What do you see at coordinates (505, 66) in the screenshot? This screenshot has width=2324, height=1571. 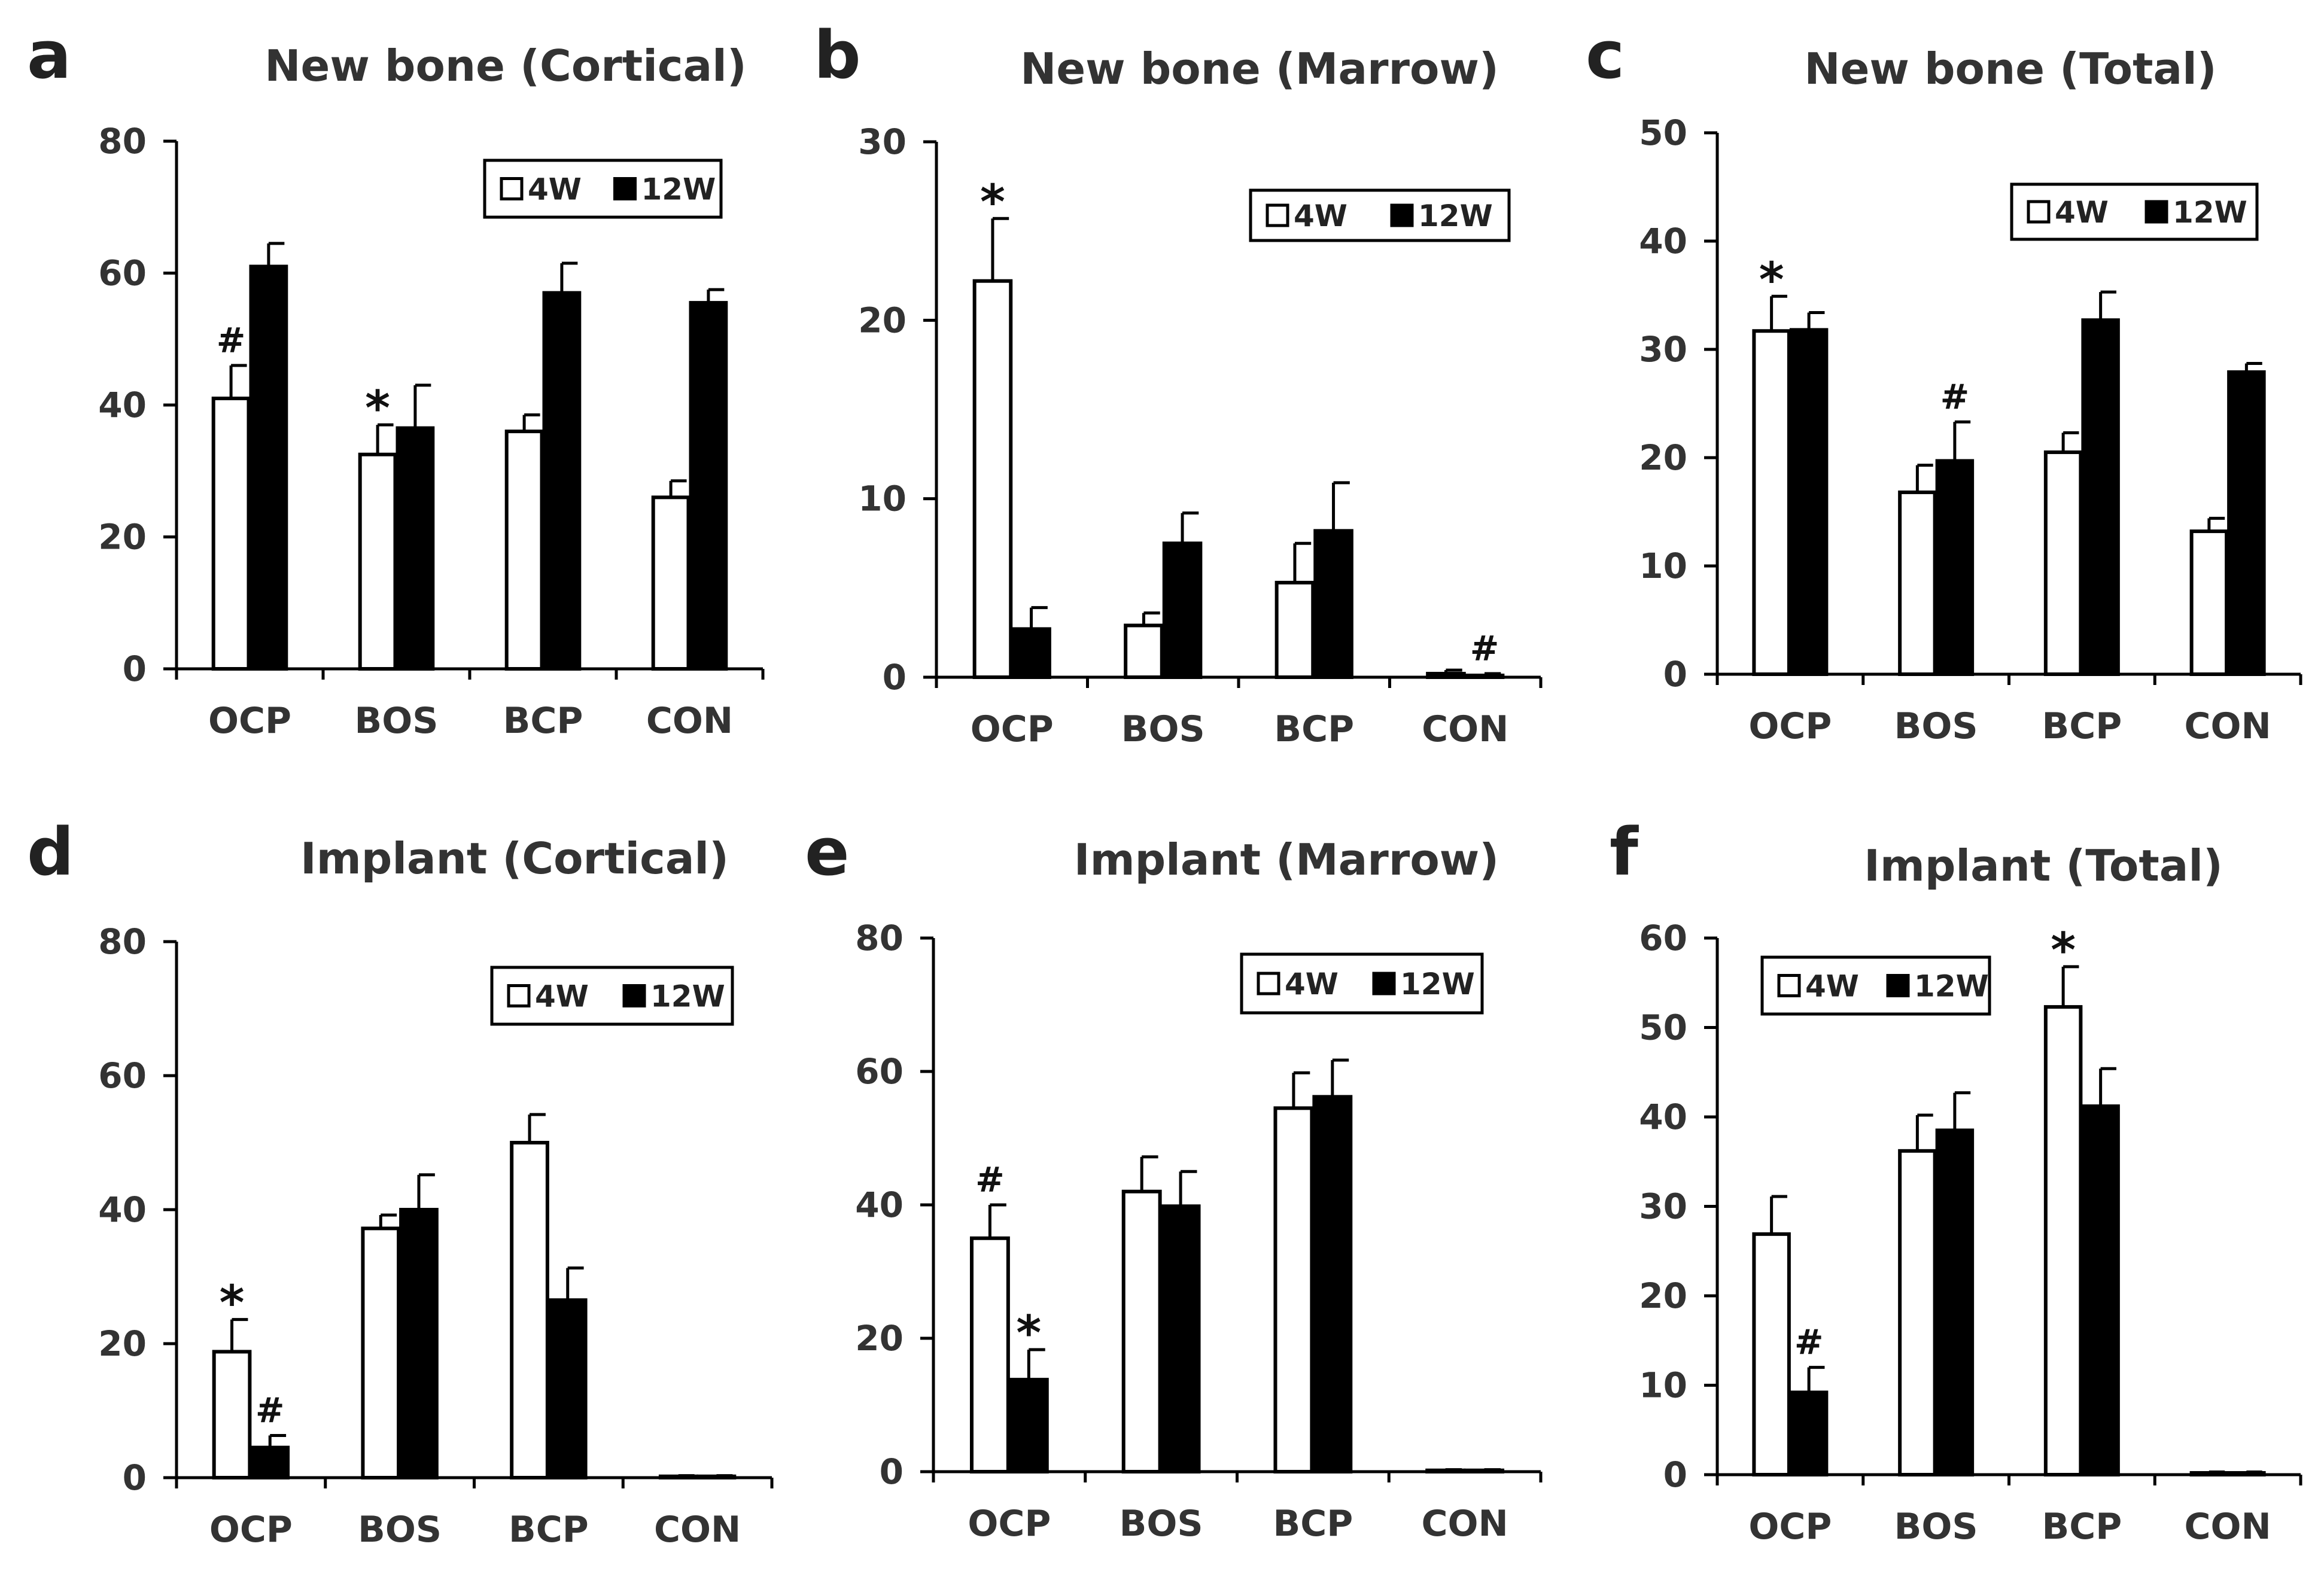 I see `panel-title-a: New bone (Cortical)` at bounding box center [505, 66].